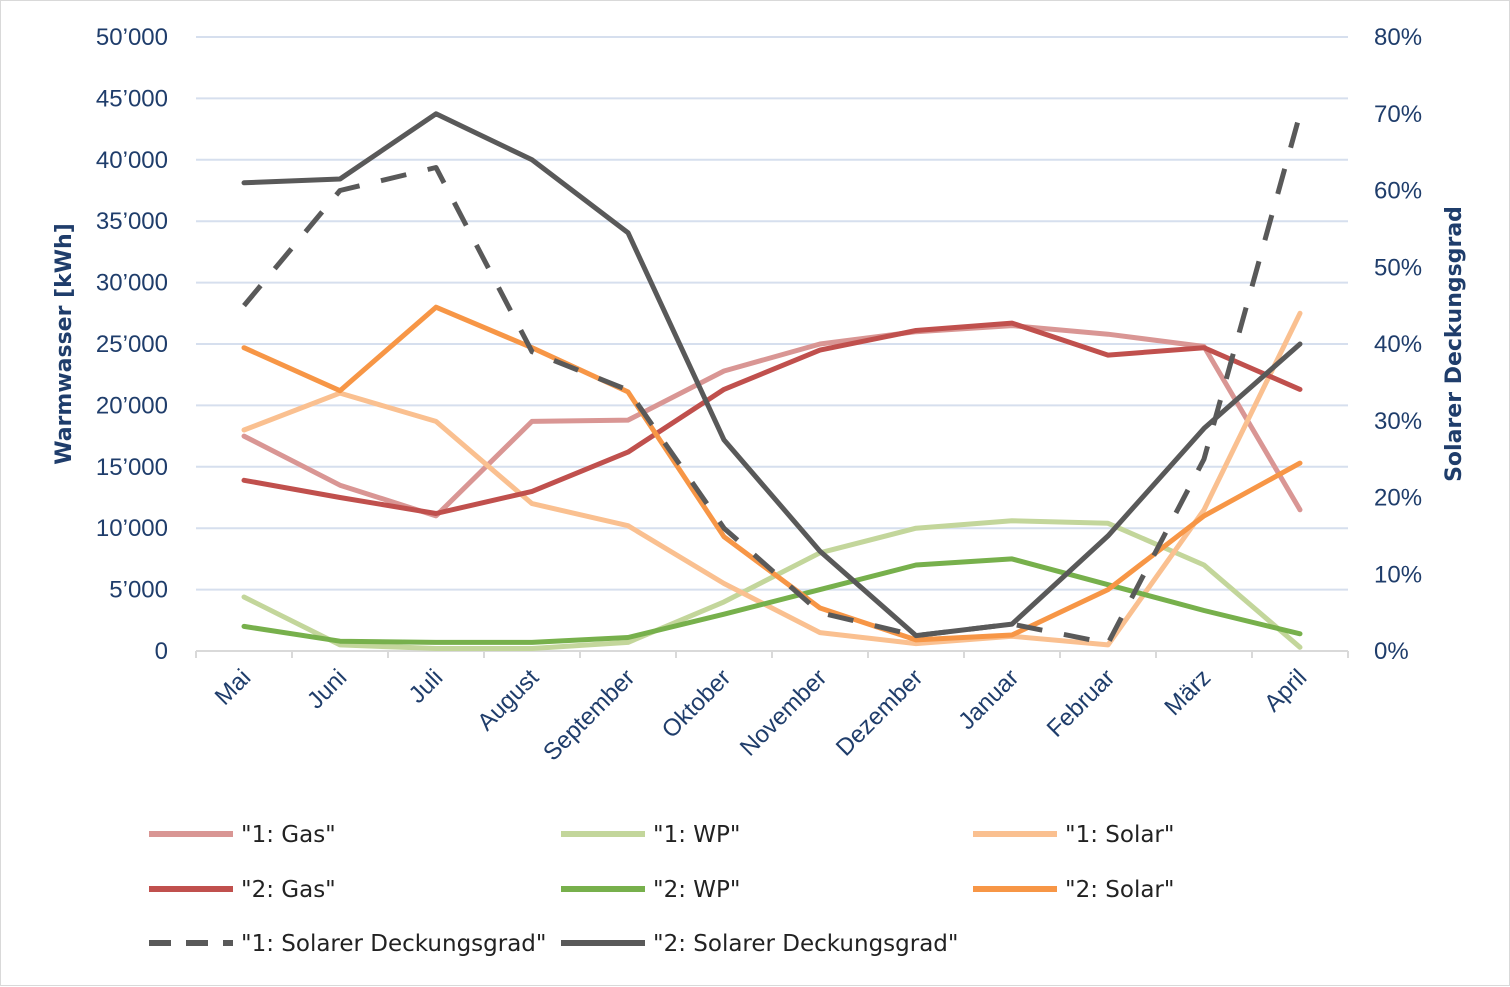  What do you see at coordinates (1391, 651) in the screenshot?
I see `y-right-tick-label: 0%` at bounding box center [1391, 651].